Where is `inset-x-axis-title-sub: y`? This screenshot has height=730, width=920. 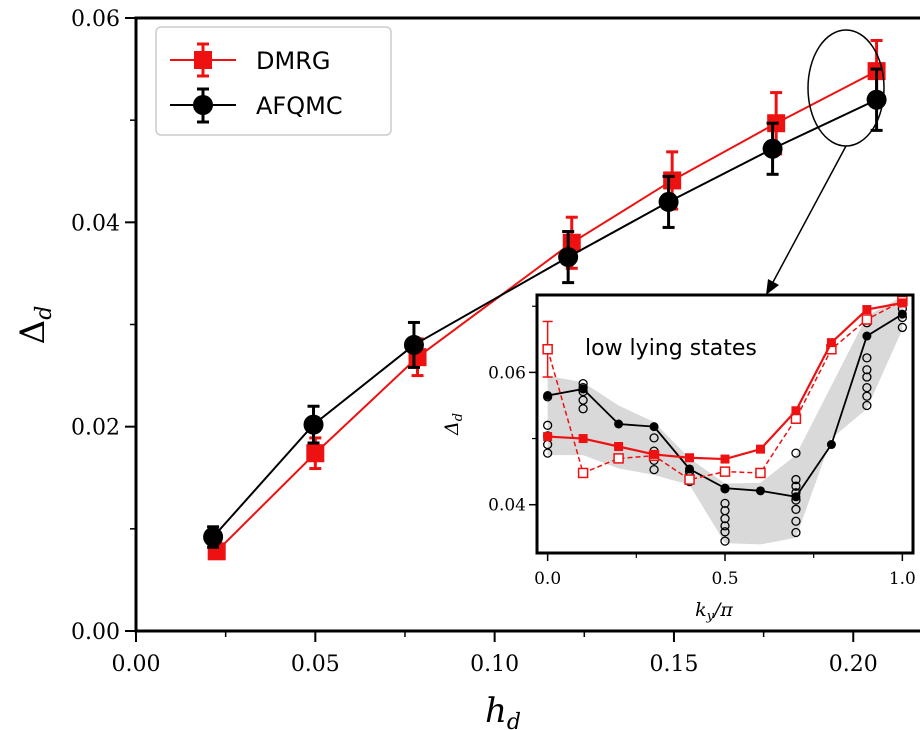 inset-x-axis-title-sub: y is located at coordinates (710, 616).